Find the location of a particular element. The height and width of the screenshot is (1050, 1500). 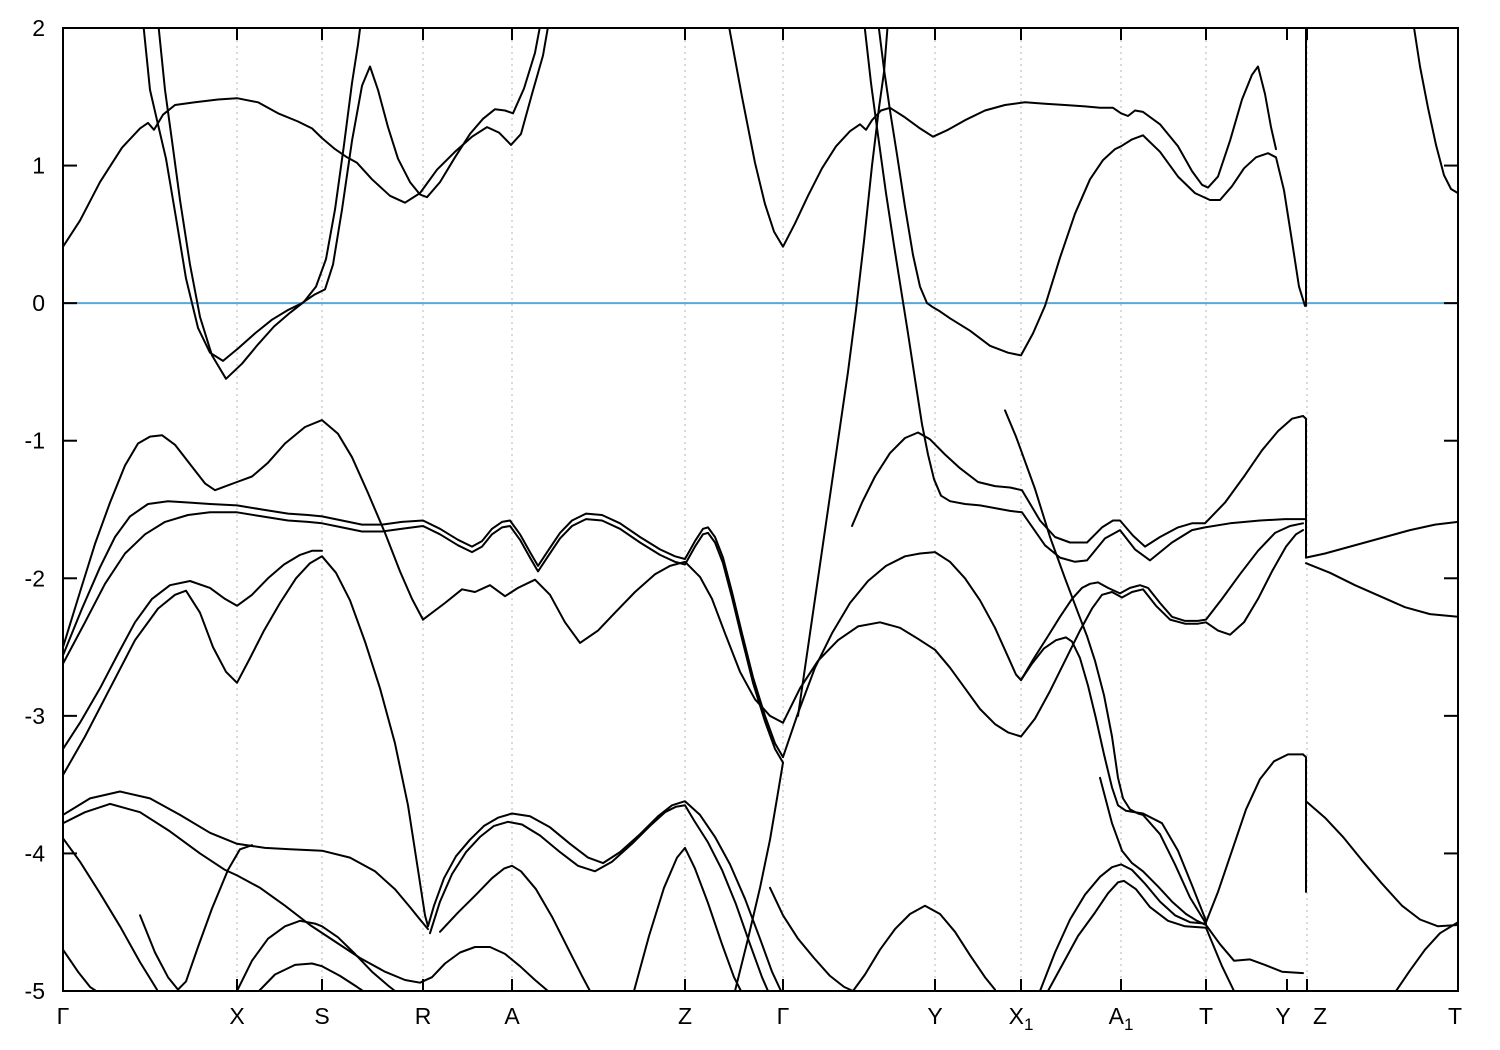

y-tick-label: -4 is located at coordinates (35, 853).